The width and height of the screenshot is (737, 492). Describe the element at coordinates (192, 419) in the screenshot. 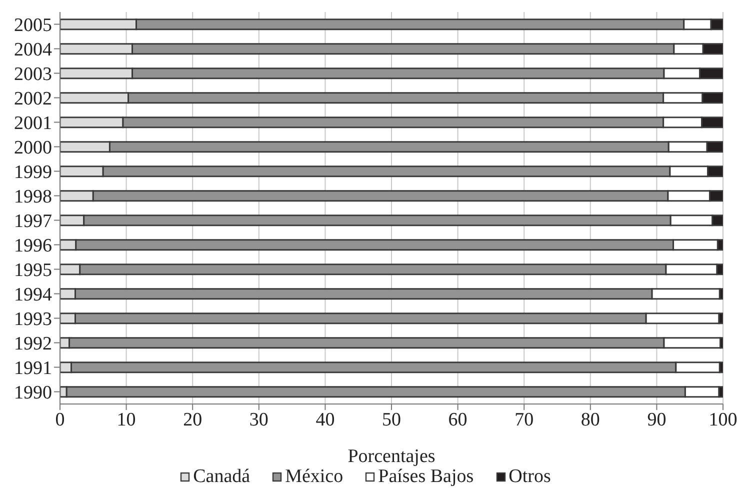

I see `x-tick-label: 20` at that location.